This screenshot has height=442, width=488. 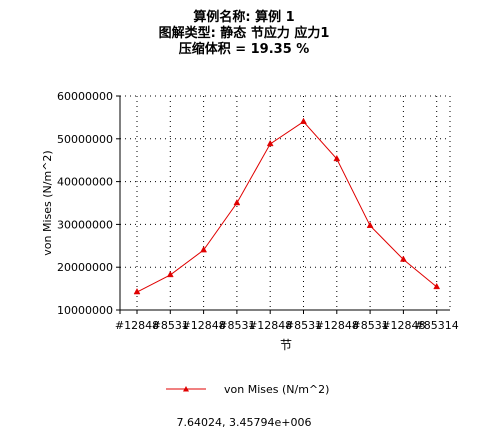 I want to click on study-name-title: 算例名称: 算例 1, so click(x=244, y=17).